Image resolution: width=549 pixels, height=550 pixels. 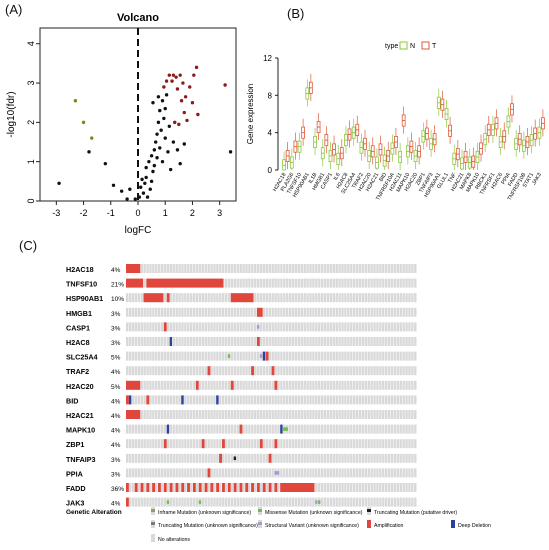 What do you see at coordinates (425, 45) in the screenshot?
I see `legend-swatch` at bounding box center [425, 45].